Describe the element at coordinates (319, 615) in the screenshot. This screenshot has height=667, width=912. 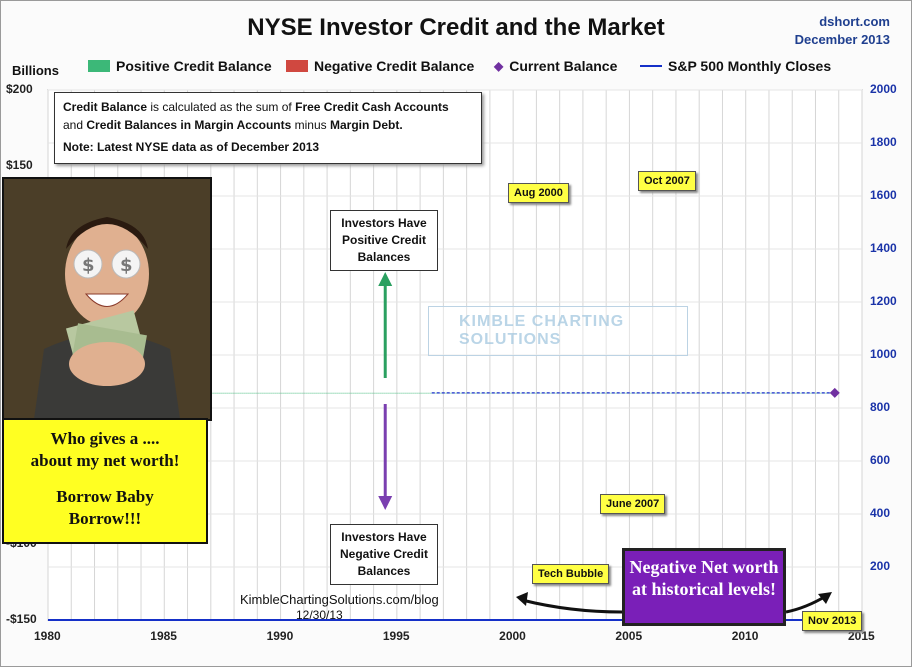
I see `footer-date: 12/30/13` at that location.